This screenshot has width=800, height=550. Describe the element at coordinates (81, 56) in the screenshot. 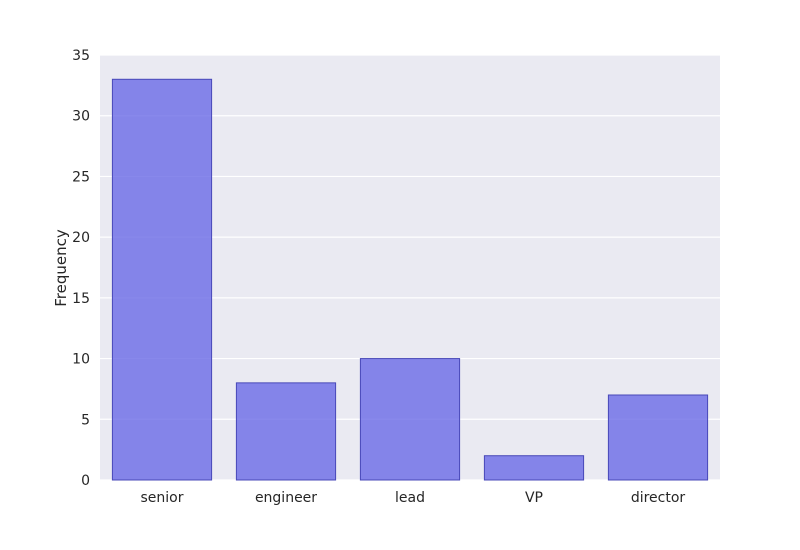

I see `y-tick-label: 35` at that location.